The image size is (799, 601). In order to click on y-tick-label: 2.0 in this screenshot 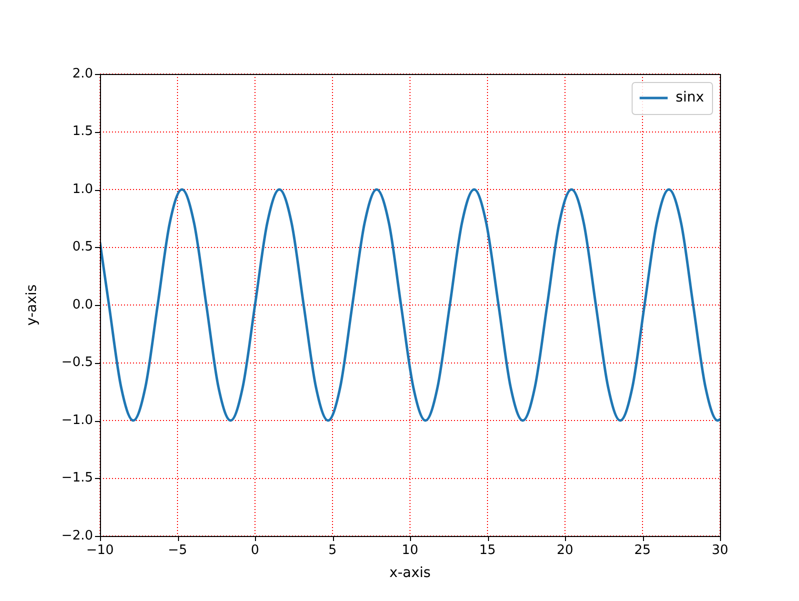, I will do `click(82, 74)`.